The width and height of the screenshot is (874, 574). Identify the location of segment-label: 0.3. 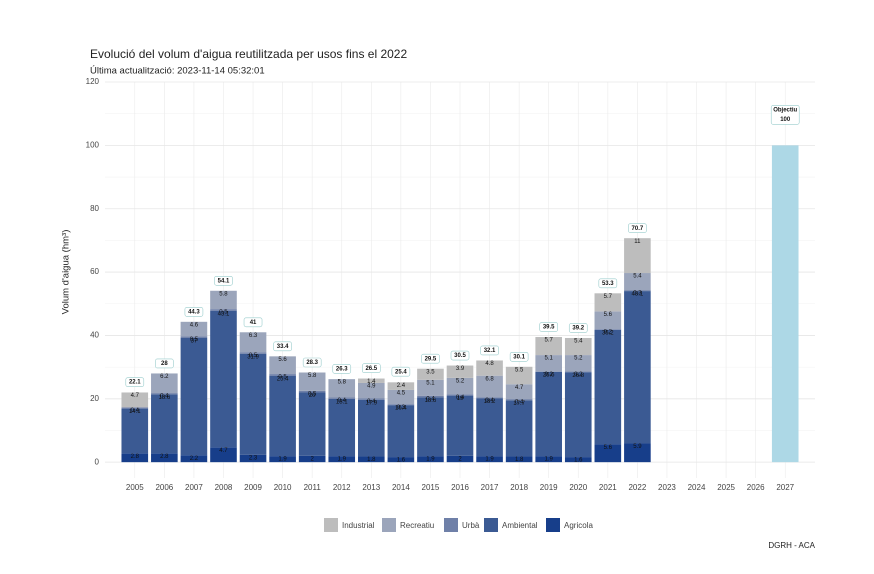
(637, 294).